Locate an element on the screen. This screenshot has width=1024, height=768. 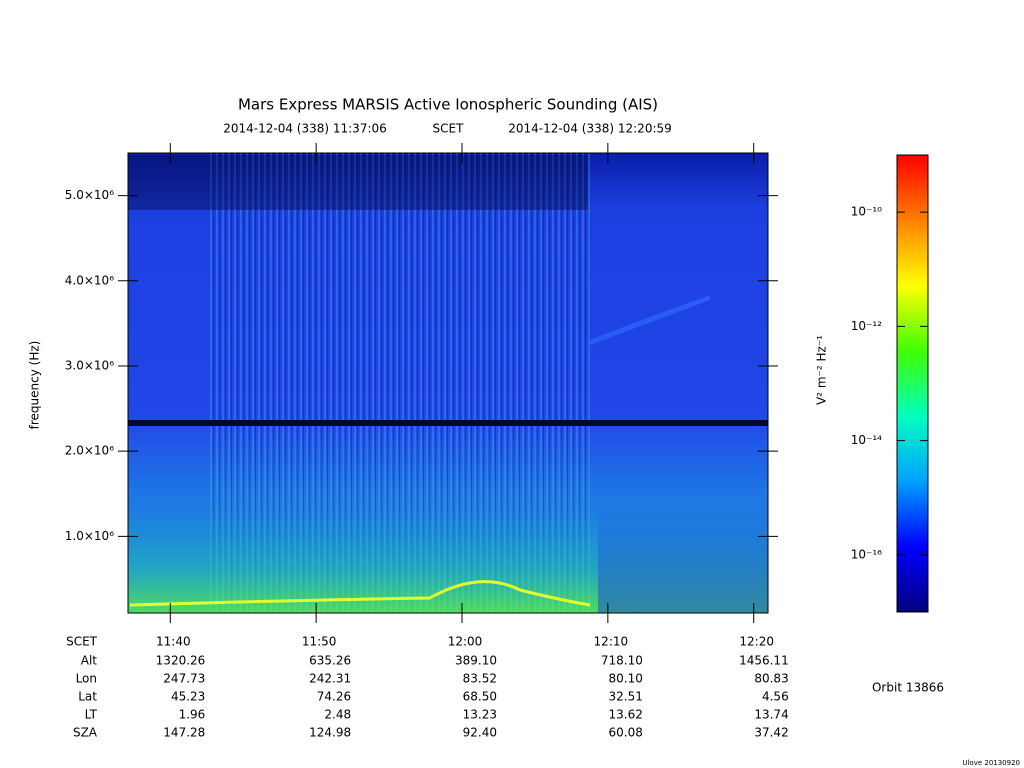
time-label: SCET is located at coordinates (449, 129).